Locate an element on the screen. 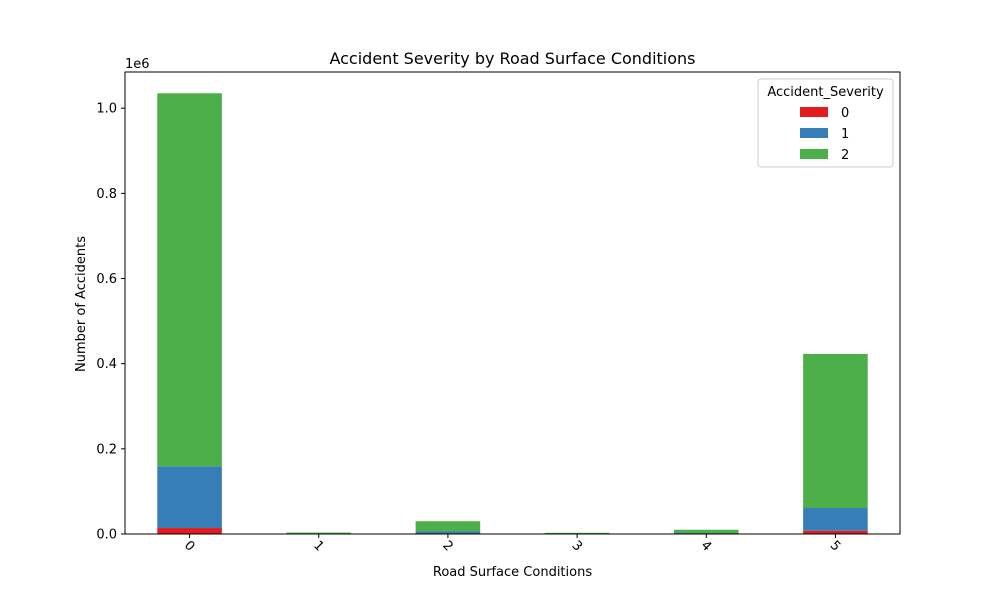 The image size is (1000, 600). legend-title: Accident_Severity is located at coordinates (825, 92).